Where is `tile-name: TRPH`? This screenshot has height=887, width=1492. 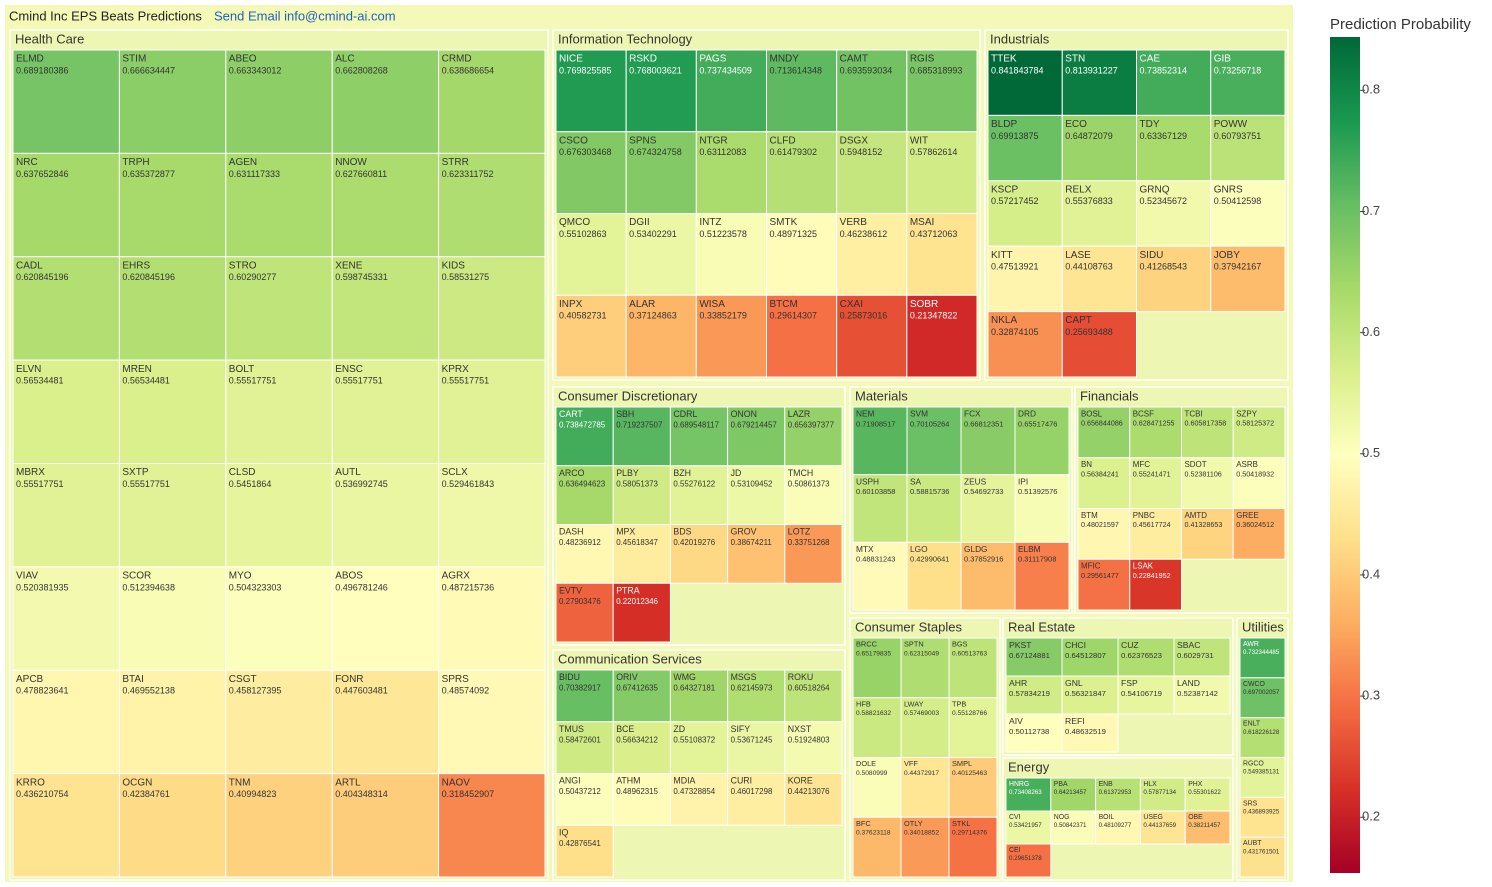
tile-name: TRPH is located at coordinates (135, 162).